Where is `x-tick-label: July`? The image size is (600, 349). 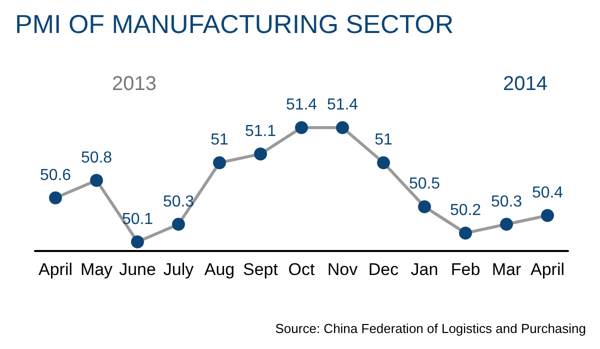
x-tick-label: July is located at coordinates (178, 269).